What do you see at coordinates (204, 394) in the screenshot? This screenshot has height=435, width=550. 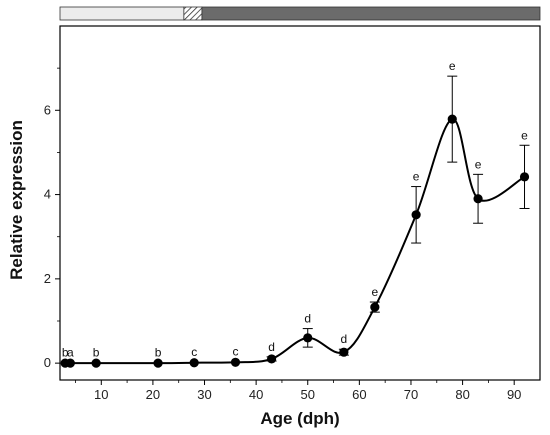 I see `x-tick-label: 30` at bounding box center [204, 394].